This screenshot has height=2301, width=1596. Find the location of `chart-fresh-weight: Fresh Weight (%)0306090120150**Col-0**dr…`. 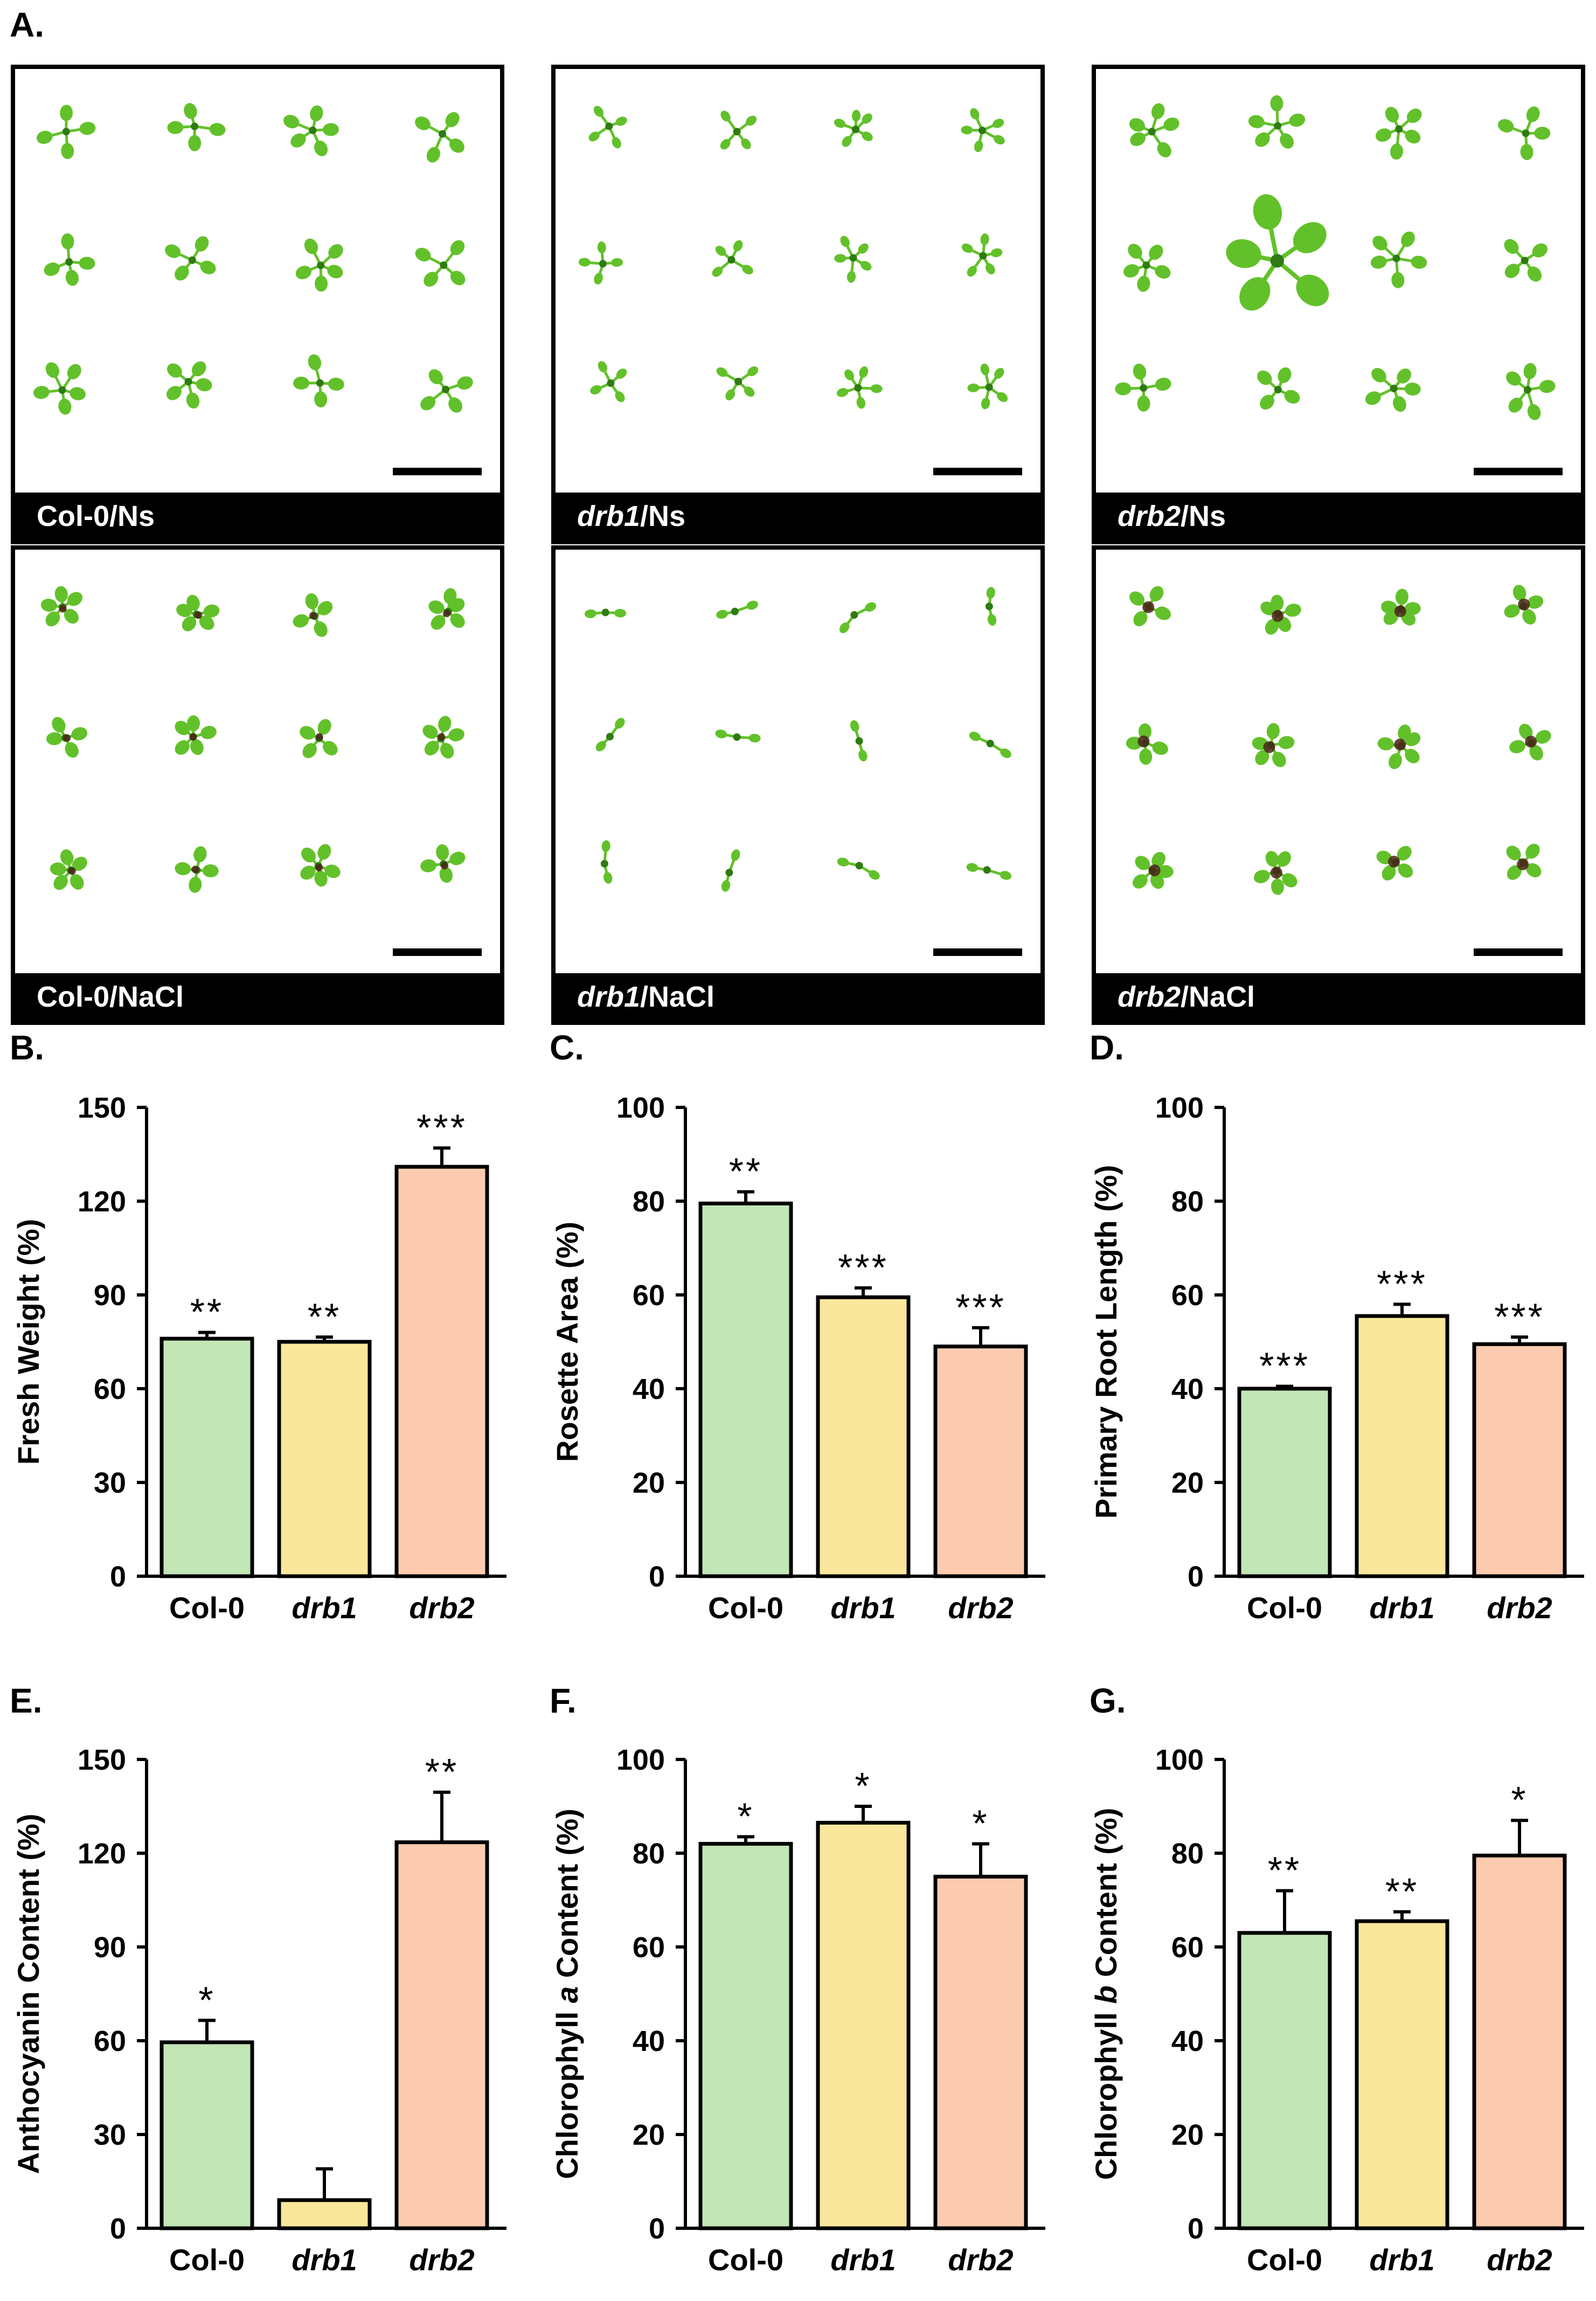

chart-fresh-weight: Fresh Weight (%)0306090120150**Col-0**dr… is located at coordinates (258, 1360).